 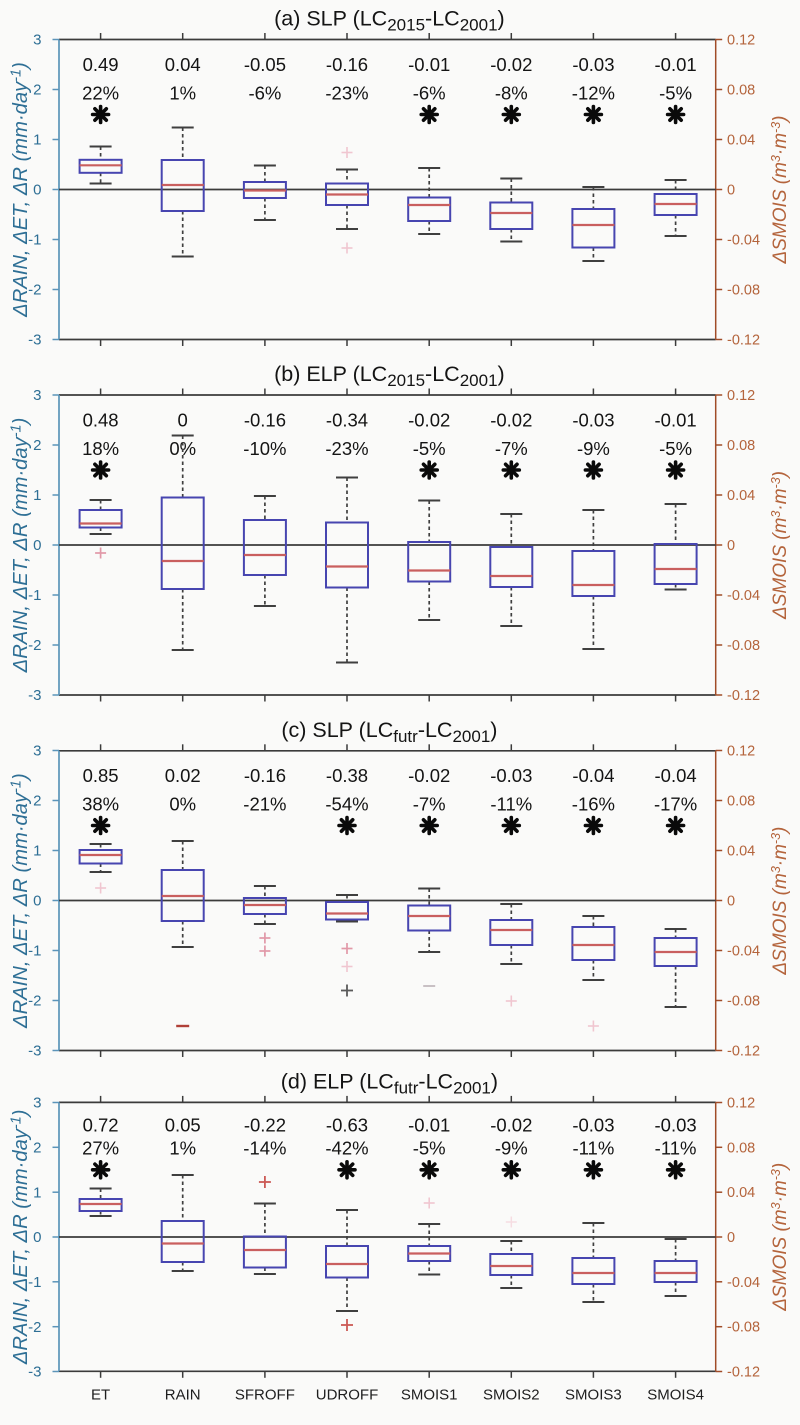 What do you see at coordinates (593, 93) in the screenshot?
I see `svg-text: -12%` at bounding box center [593, 93].